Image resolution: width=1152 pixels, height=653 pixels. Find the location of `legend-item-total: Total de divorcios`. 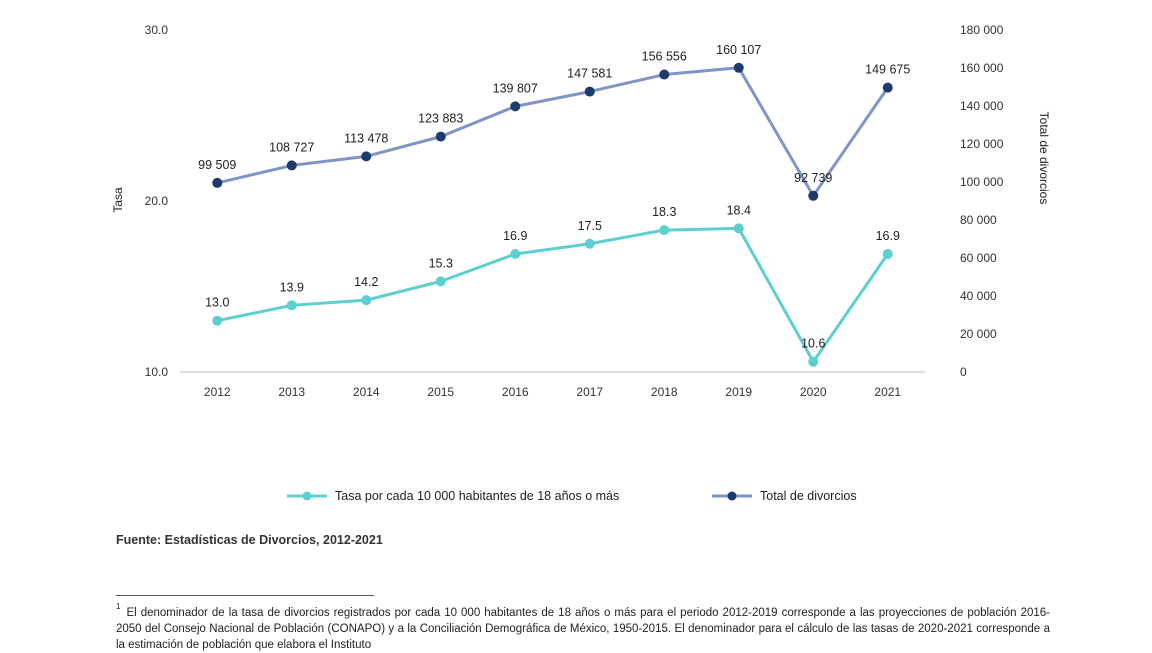

legend-item-total: Total de divorcios is located at coordinates (784, 496).